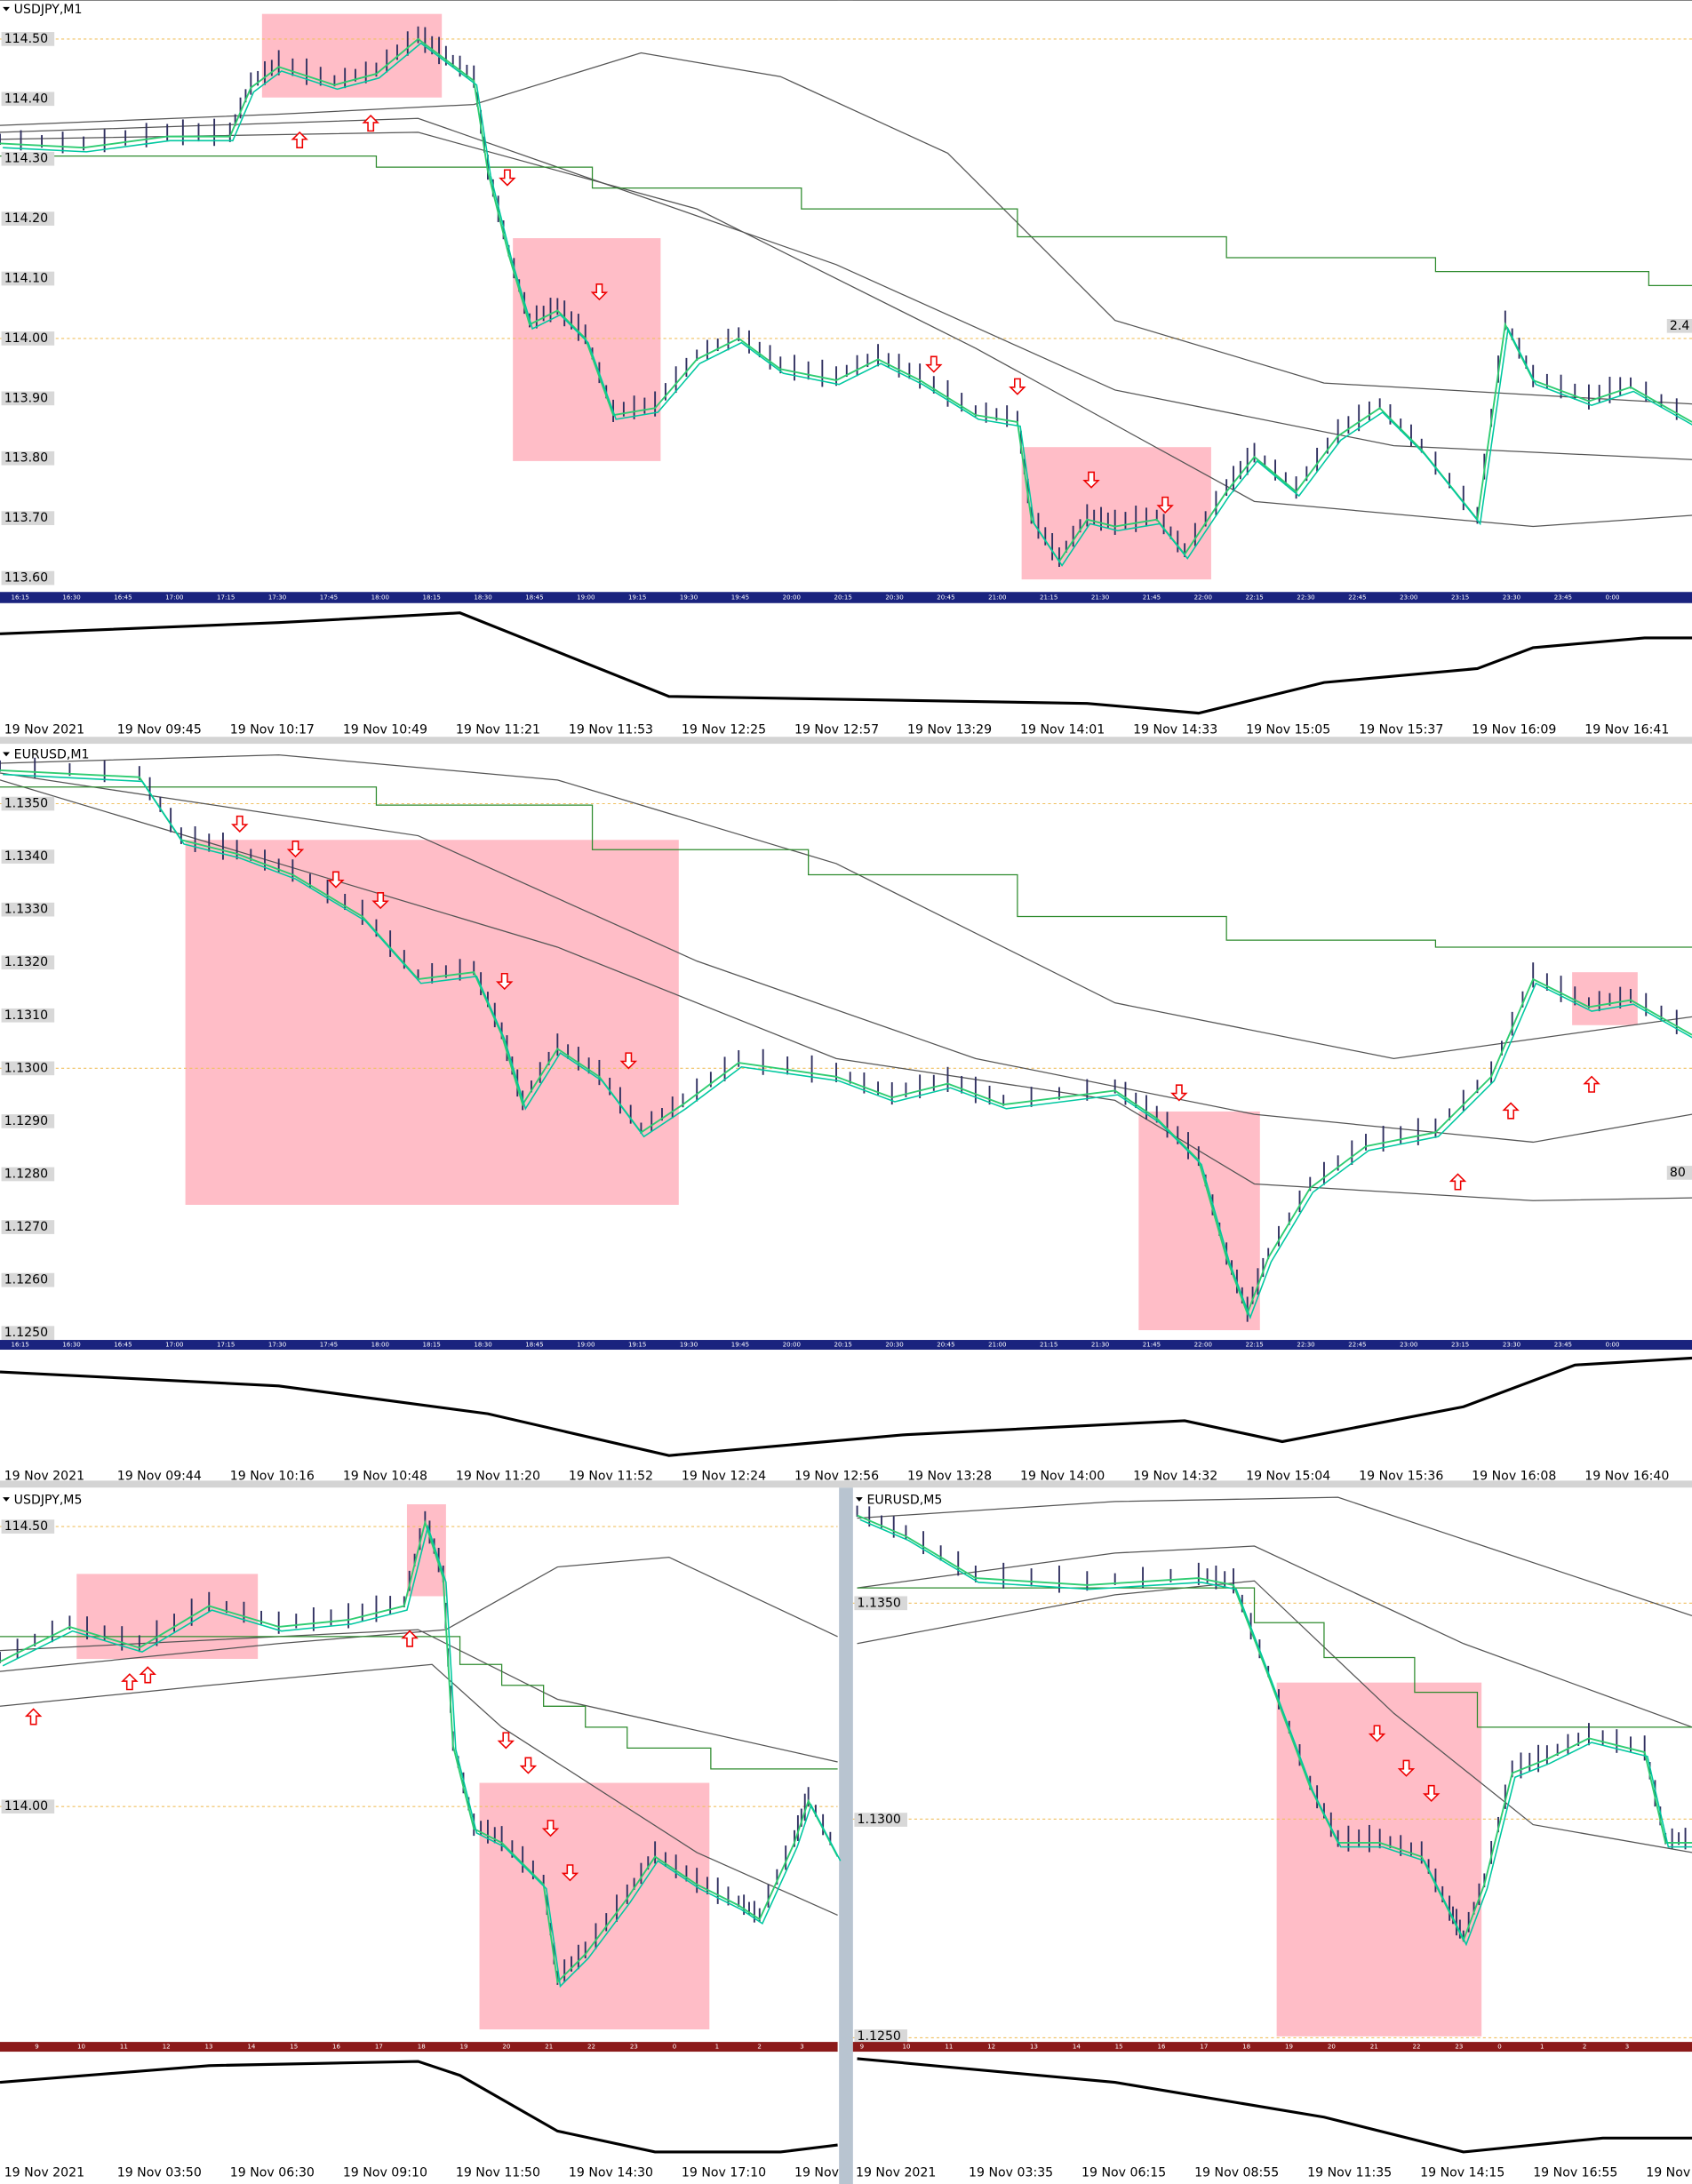 The width and height of the screenshot is (1692, 2184). I want to click on time-label: 19 Nov 10:16, so click(272, 1477).